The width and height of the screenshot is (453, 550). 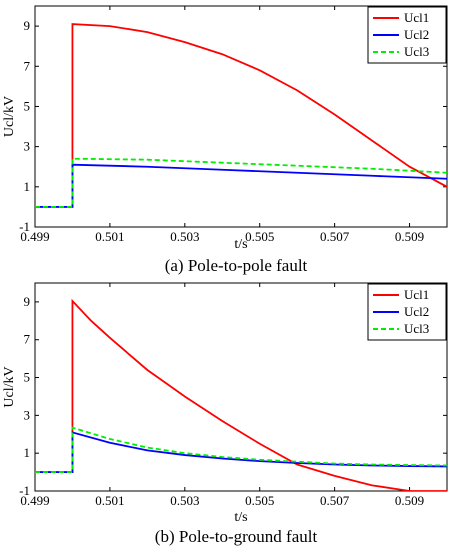 I want to click on series-line-ucl2, so click(x=241, y=452).